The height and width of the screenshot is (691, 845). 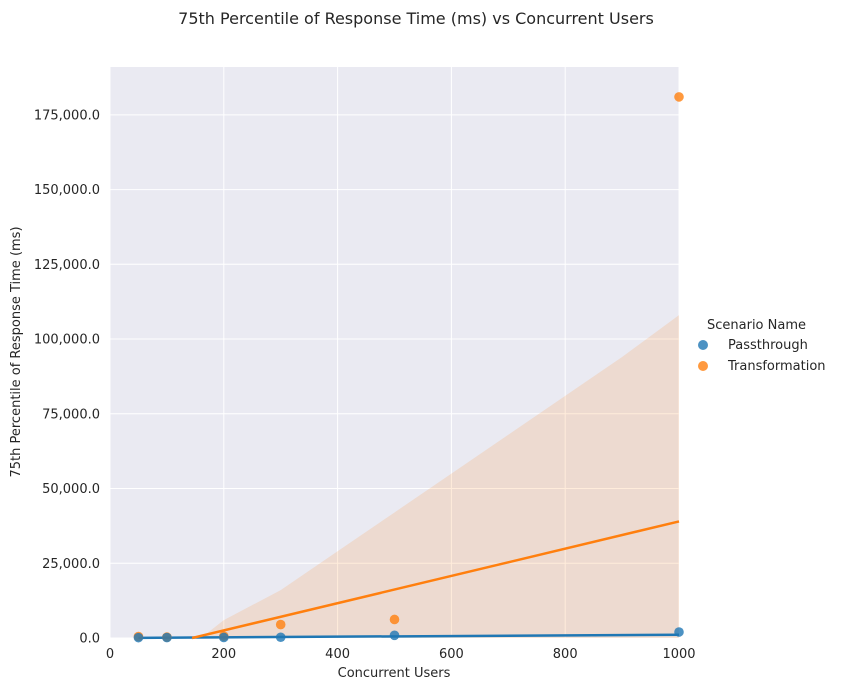 I want to click on x-axis-ticks: 0 200 400 600 800 1000, so click(x=401, y=654).